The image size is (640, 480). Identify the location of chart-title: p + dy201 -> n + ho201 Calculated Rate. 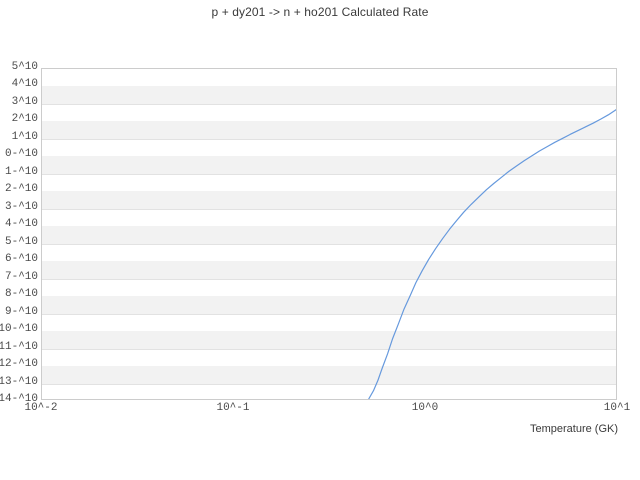
(320, 12).